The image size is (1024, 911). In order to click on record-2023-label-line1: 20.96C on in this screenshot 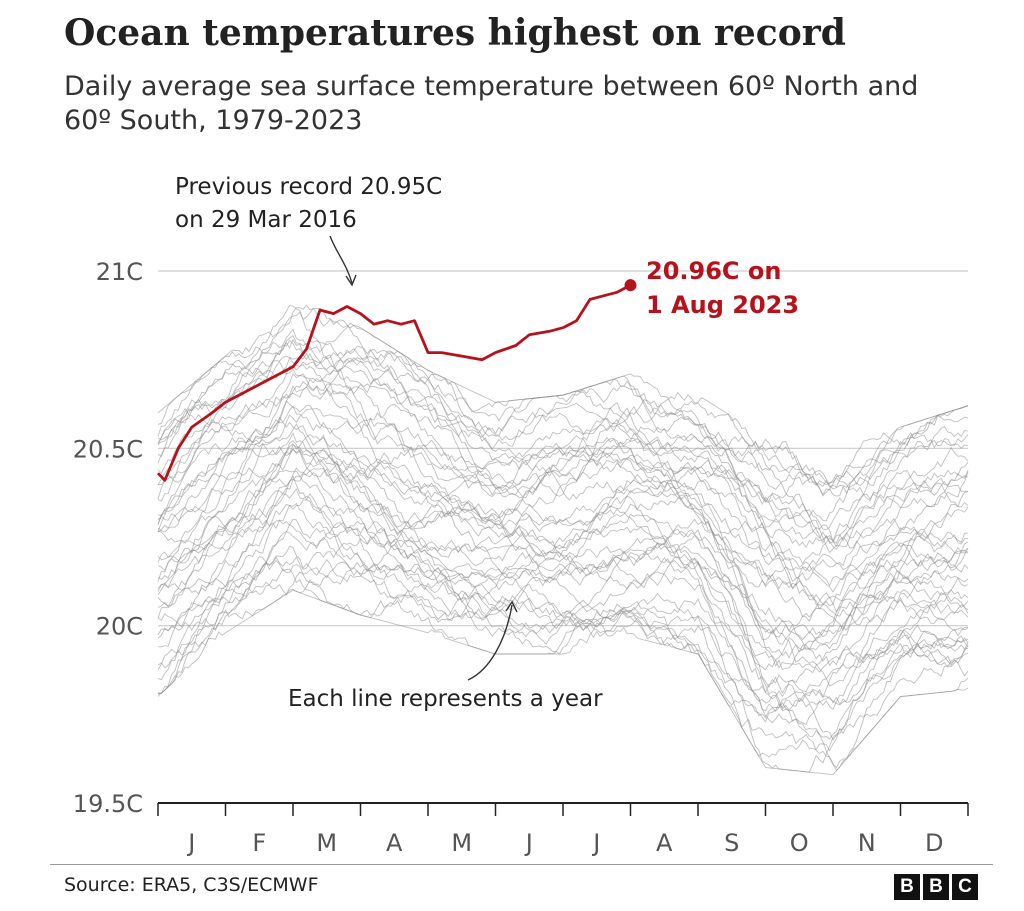, I will do `click(713, 271)`.